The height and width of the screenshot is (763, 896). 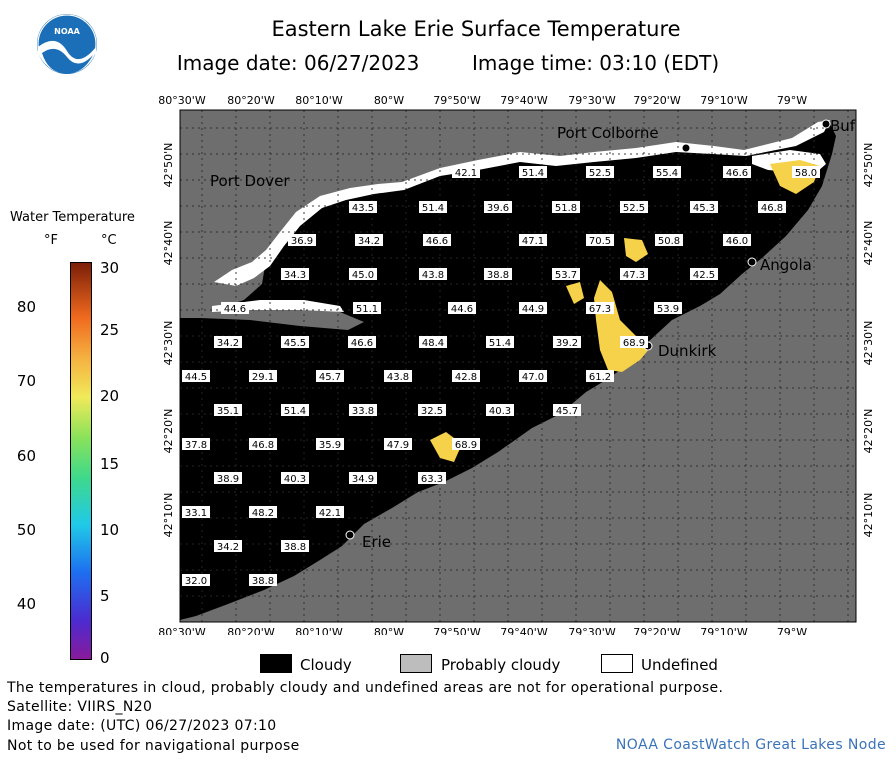 I want to click on temperature-value: 39.6, so click(x=498, y=208).